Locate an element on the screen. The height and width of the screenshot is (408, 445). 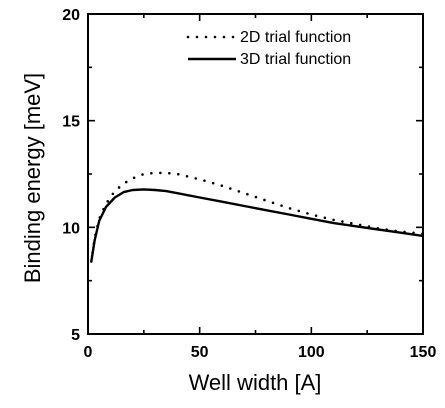
x-tick-label: 50 is located at coordinates (200, 352).